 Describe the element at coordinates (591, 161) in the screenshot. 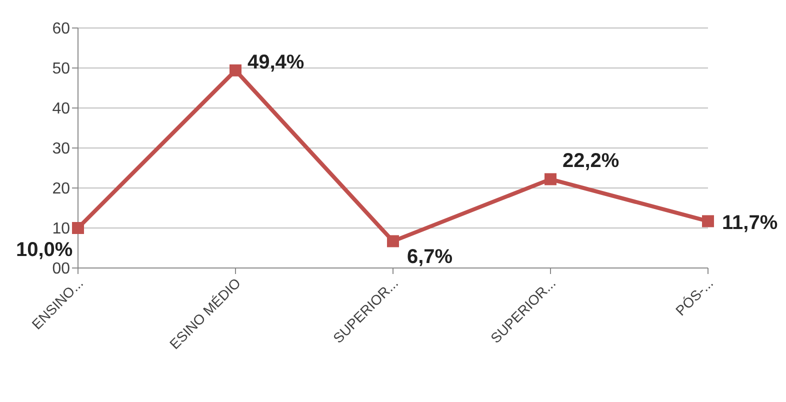

I see `data-label: 22,2%` at that location.